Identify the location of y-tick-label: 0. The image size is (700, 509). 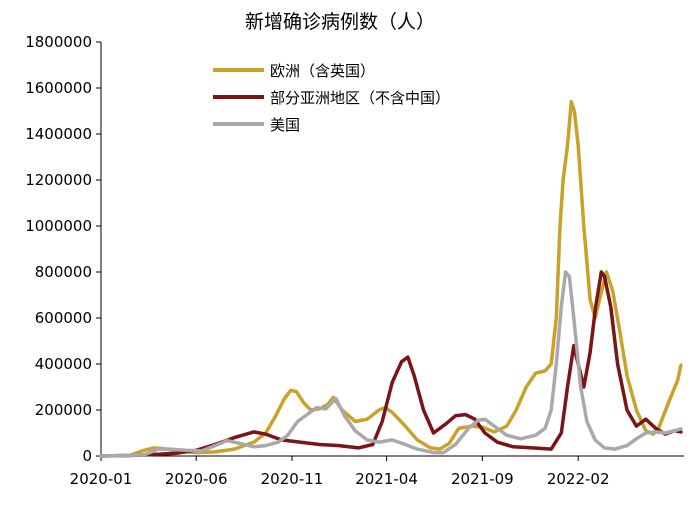
(87, 456).